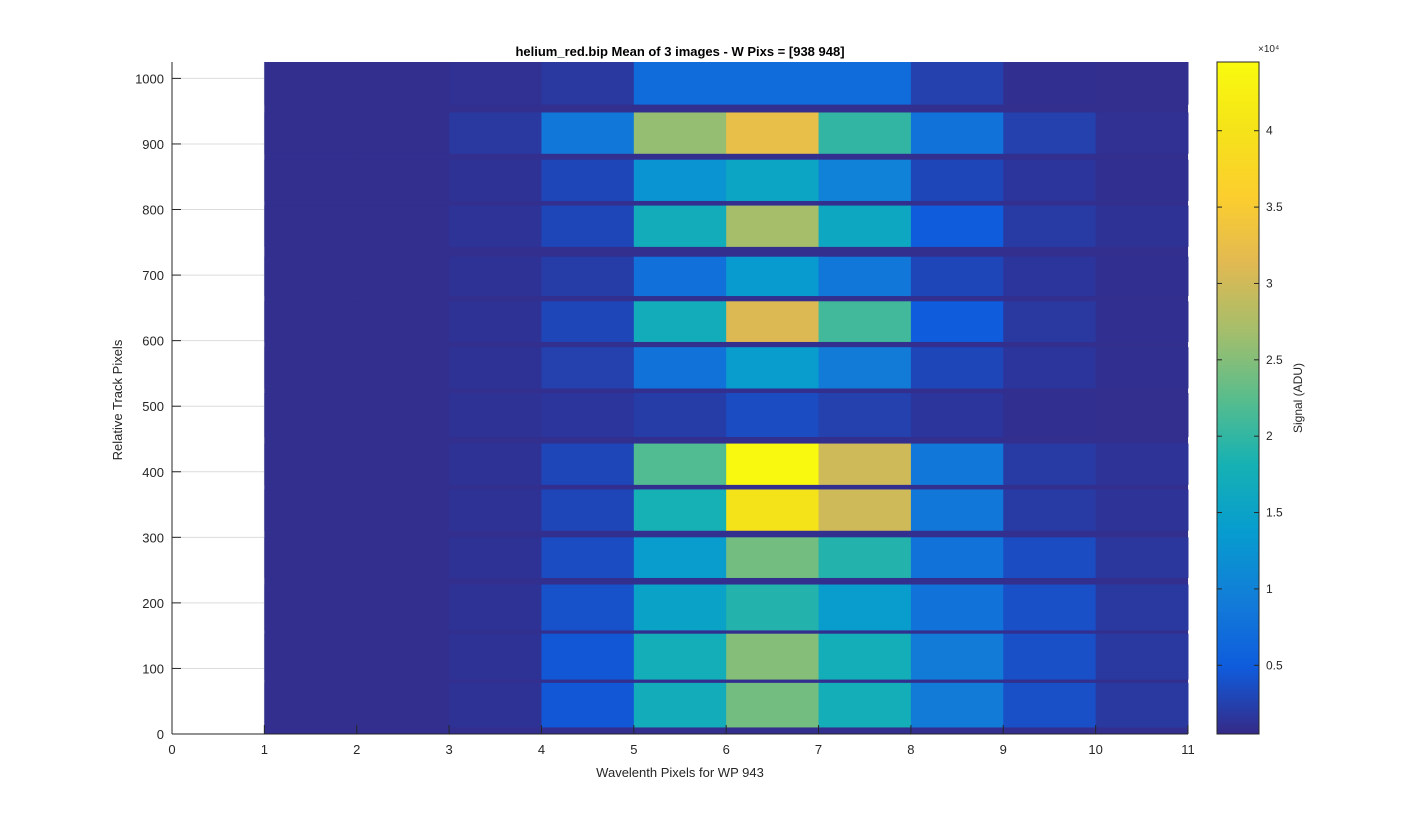 The width and height of the screenshot is (1425, 825). What do you see at coordinates (1095, 749) in the screenshot?
I see `x-tick-label: 10` at bounding box center [1095, 749].